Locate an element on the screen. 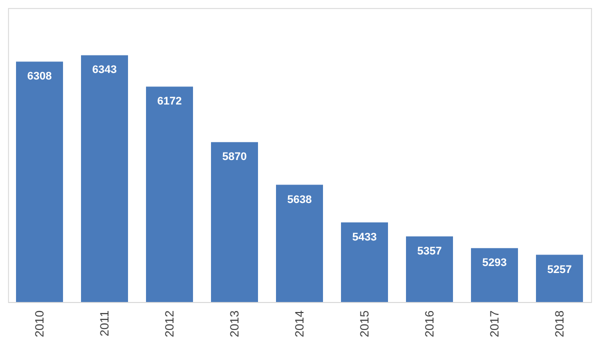  x-tick-label: 2015 is located at coordinates (364, 324).